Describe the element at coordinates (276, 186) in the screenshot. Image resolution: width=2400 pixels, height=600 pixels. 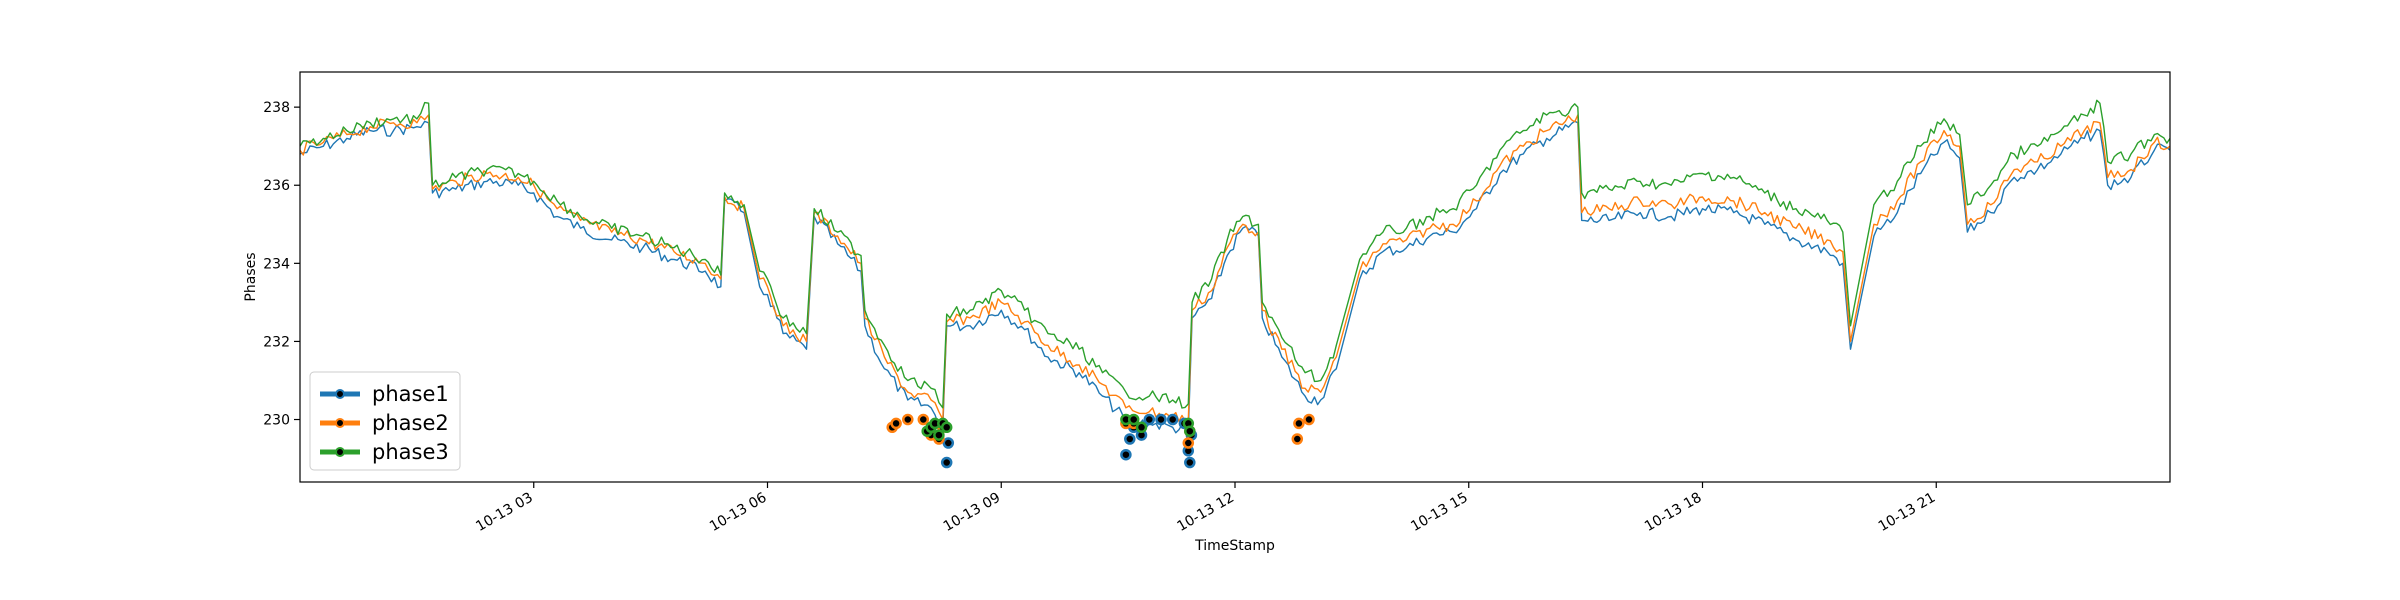
I see `y-tick-label: 236` at that location.